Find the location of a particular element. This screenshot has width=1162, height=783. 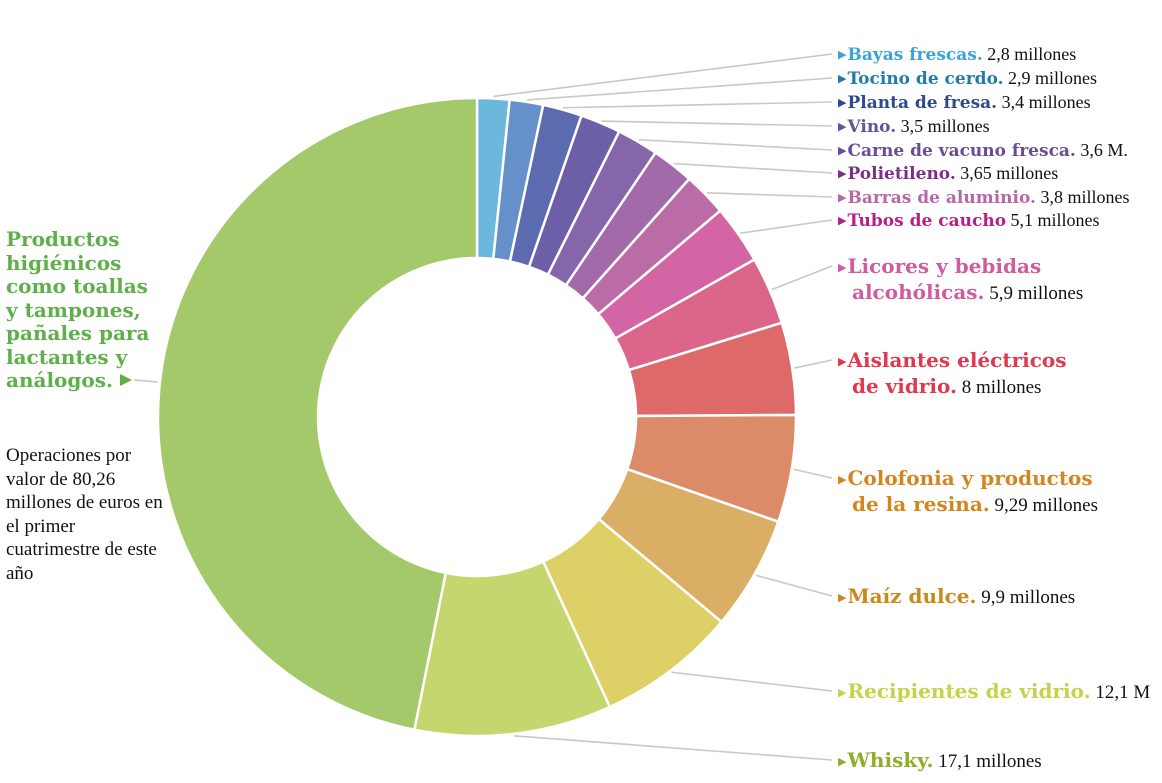

legend-item: ▶Vino. 3,5 millones is located at coordinates (914, 126).